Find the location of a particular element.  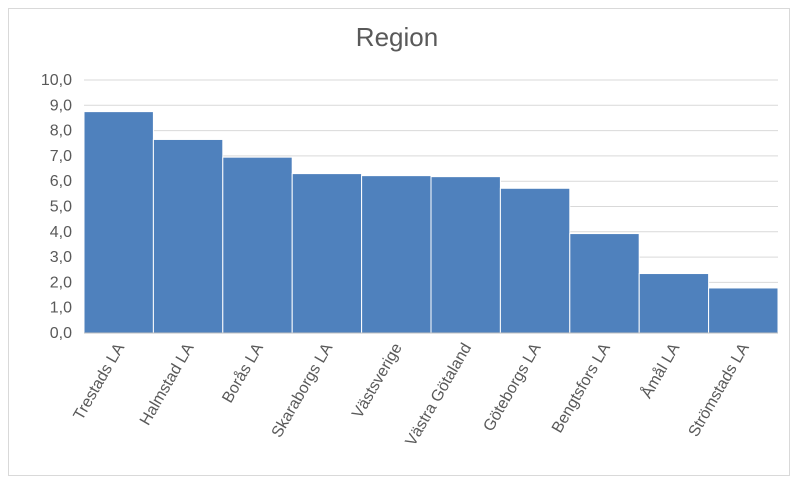

y-axis: 0,0 1,0 2,0 3,0 4,0 5,0 6,0 7,0 8,0 9,0 10,0 is located at coordinates (56, 207).